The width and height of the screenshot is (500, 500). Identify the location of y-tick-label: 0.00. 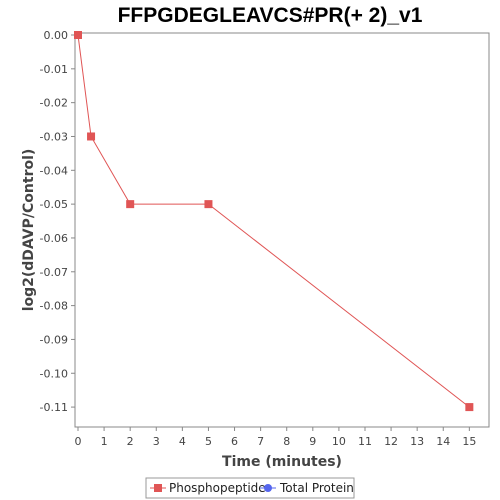
(56, 35).